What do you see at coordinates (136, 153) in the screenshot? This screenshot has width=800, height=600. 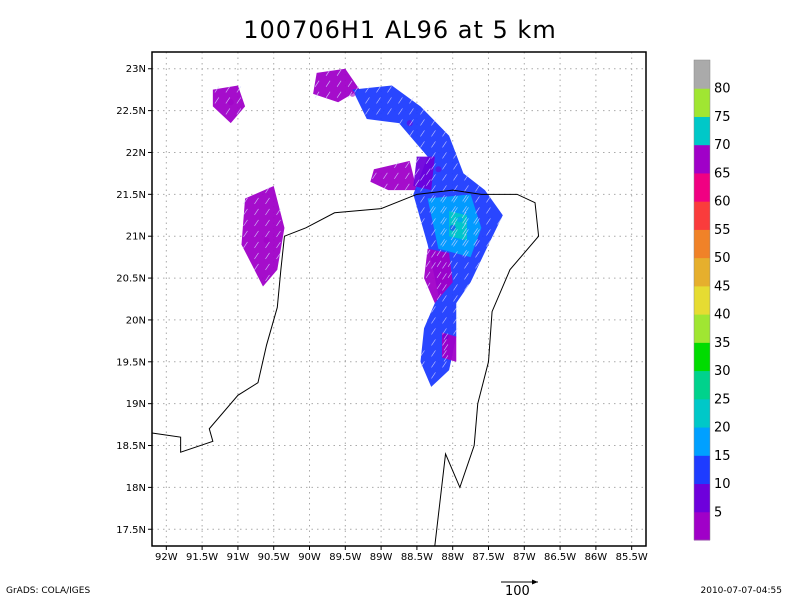 I see `lat-tick-label: 22N` at bounding box center [136, 153].